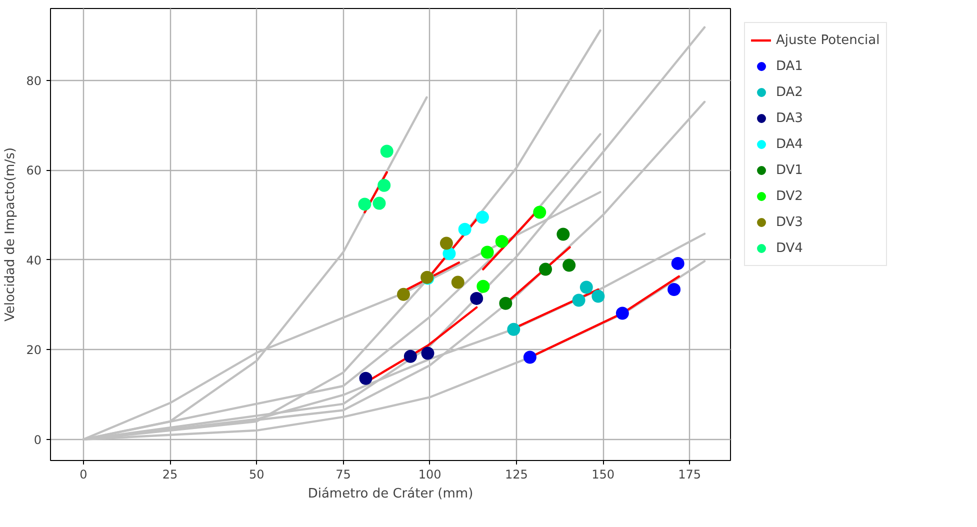 This screenshot has width=977, height=527. I want to click on y-tick-label: 80, so click(34, 81).